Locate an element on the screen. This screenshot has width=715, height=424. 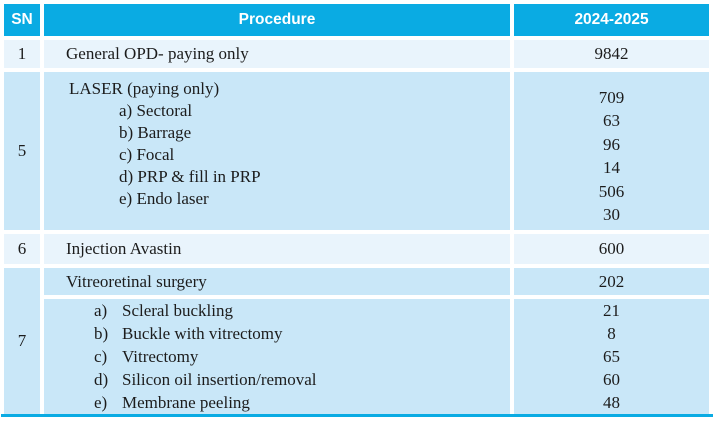
value-cell: 202 is located at coordinates (611, 281).